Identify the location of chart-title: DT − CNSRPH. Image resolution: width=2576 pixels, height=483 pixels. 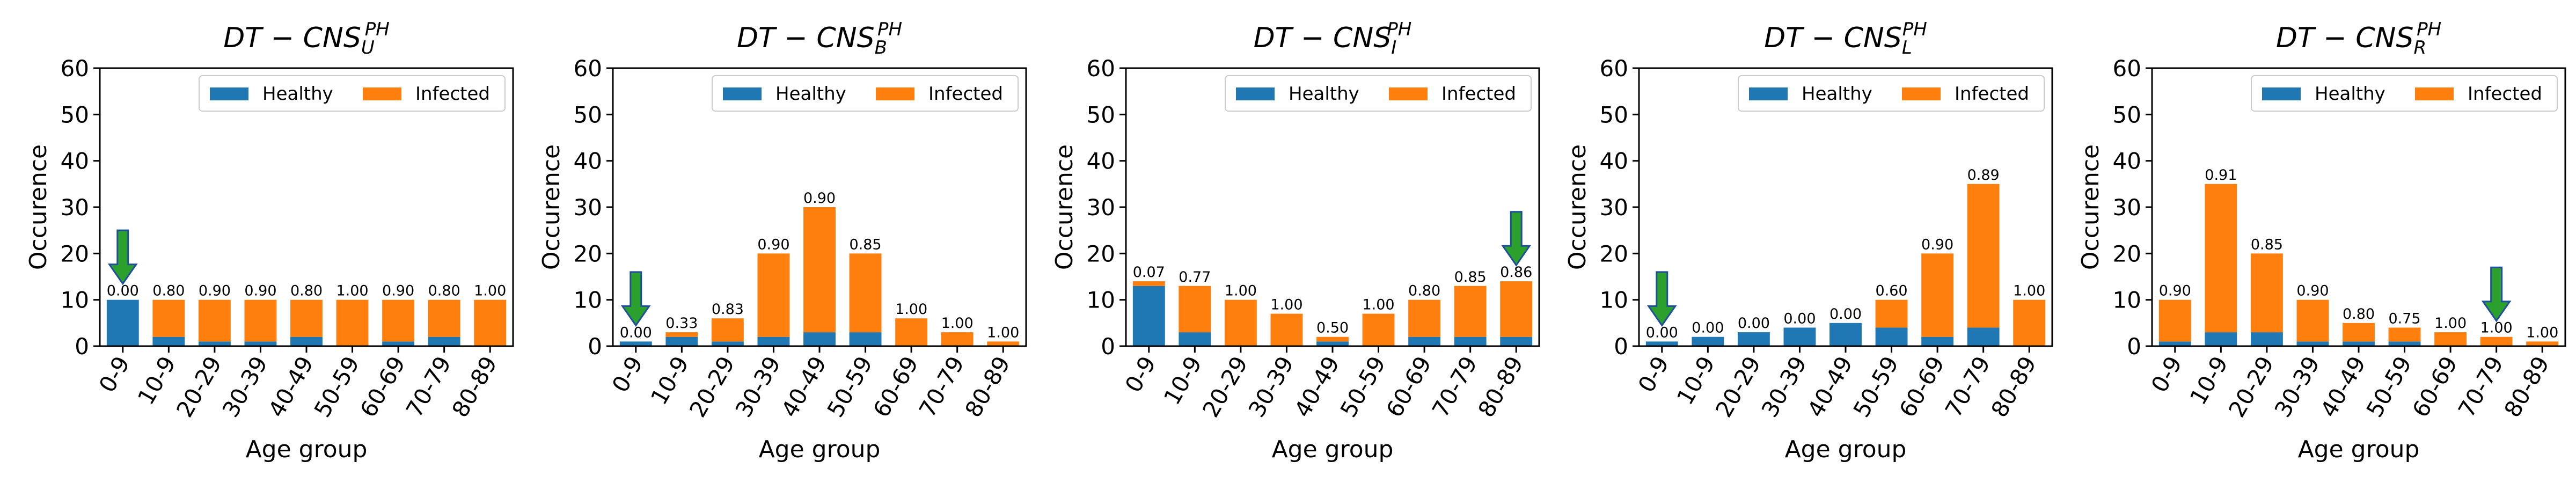
(2358, 38).